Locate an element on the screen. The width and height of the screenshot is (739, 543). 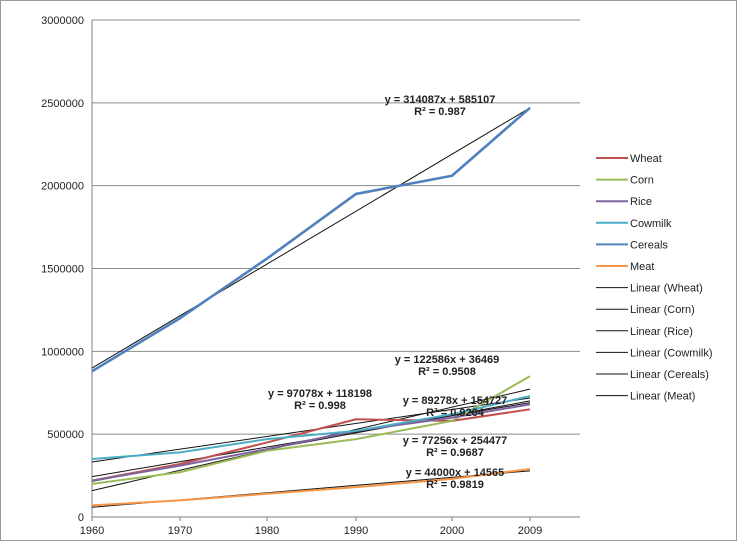
r-squared-label: R² = 0.9687 is located at coordinates (455, 453).